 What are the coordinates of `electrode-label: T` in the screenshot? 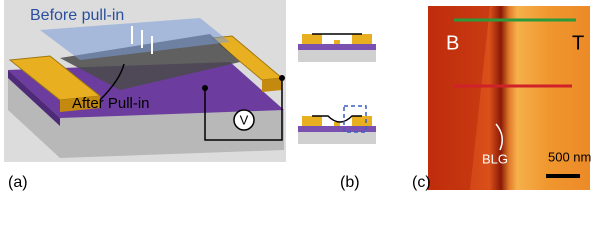 It's located at (578, 43).